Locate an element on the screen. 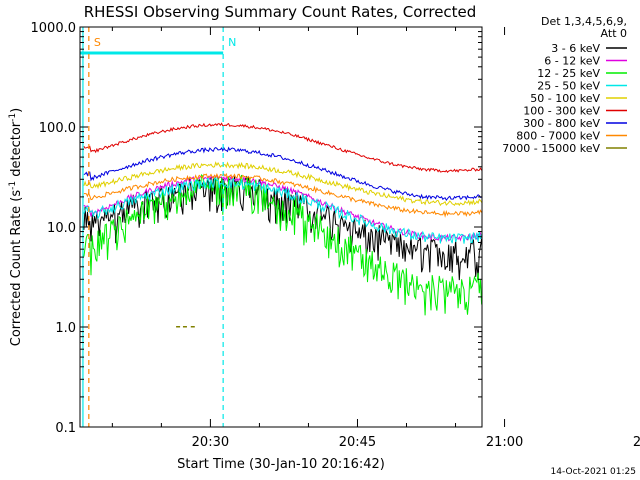 The height and width of the screenshot is (480, 640). y-axis-label-sup2: -1 is located at coordinates (13, 117).